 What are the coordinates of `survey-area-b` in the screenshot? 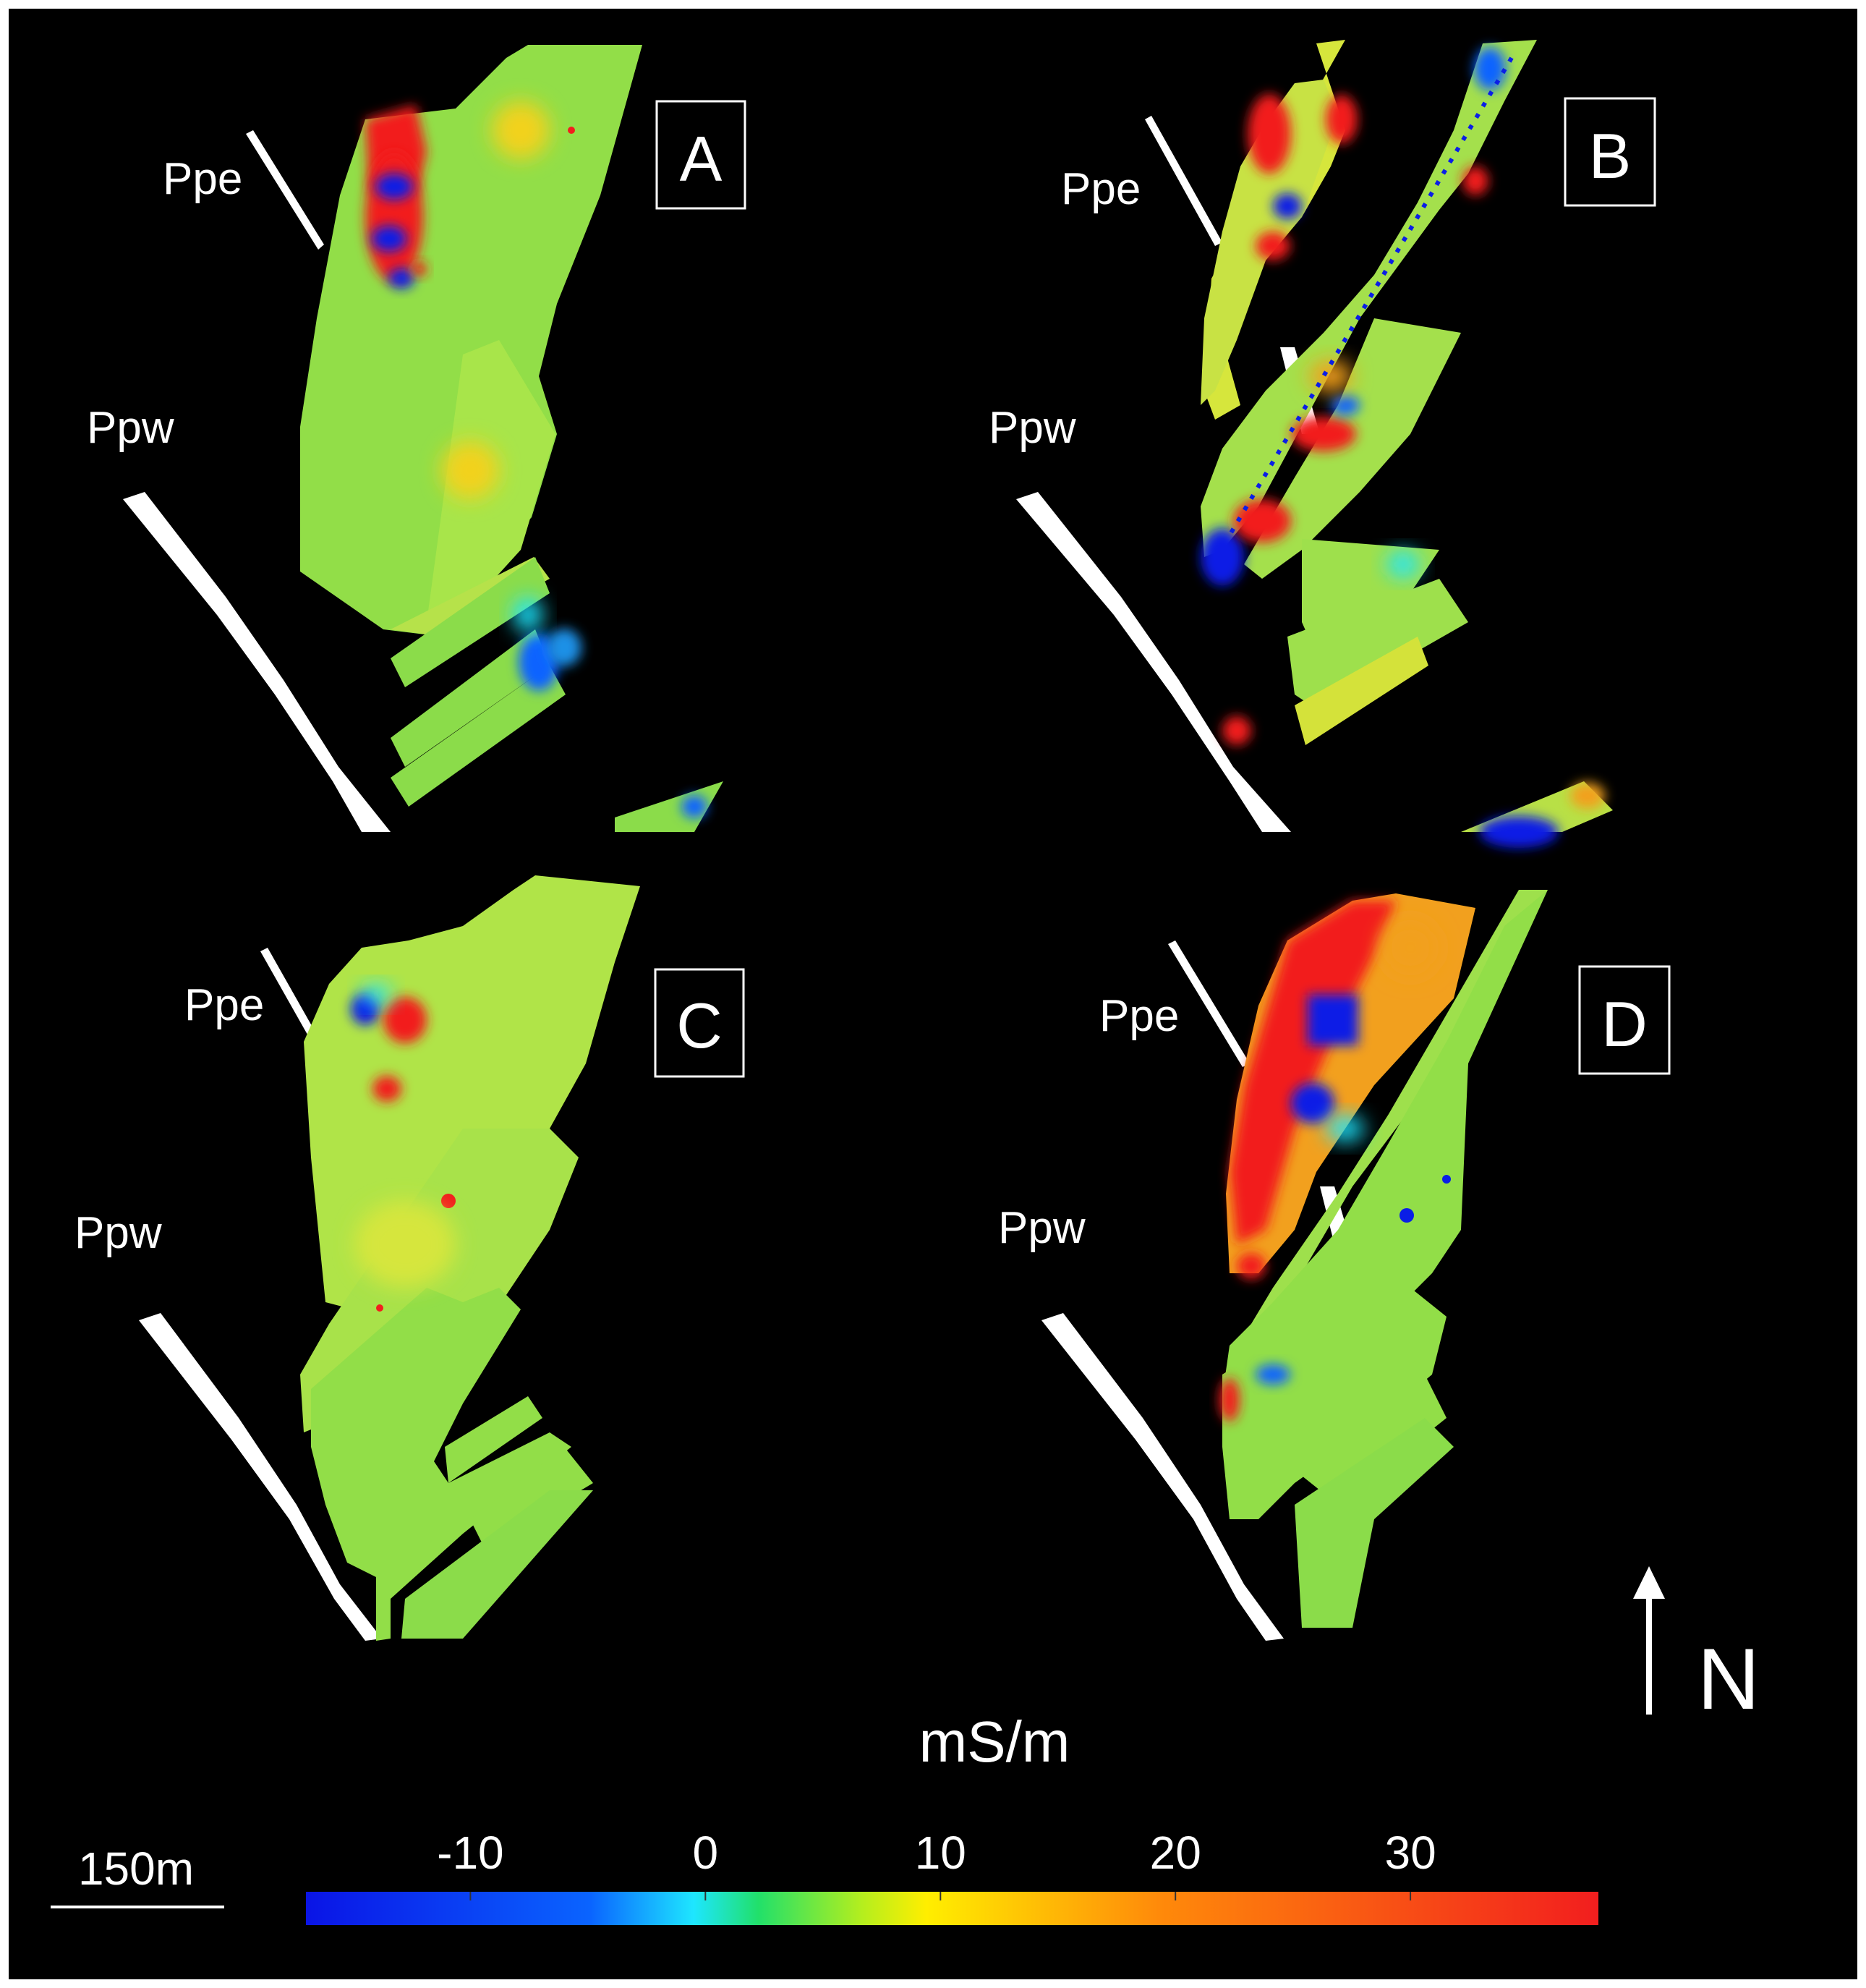 It's located at (1407, 436).